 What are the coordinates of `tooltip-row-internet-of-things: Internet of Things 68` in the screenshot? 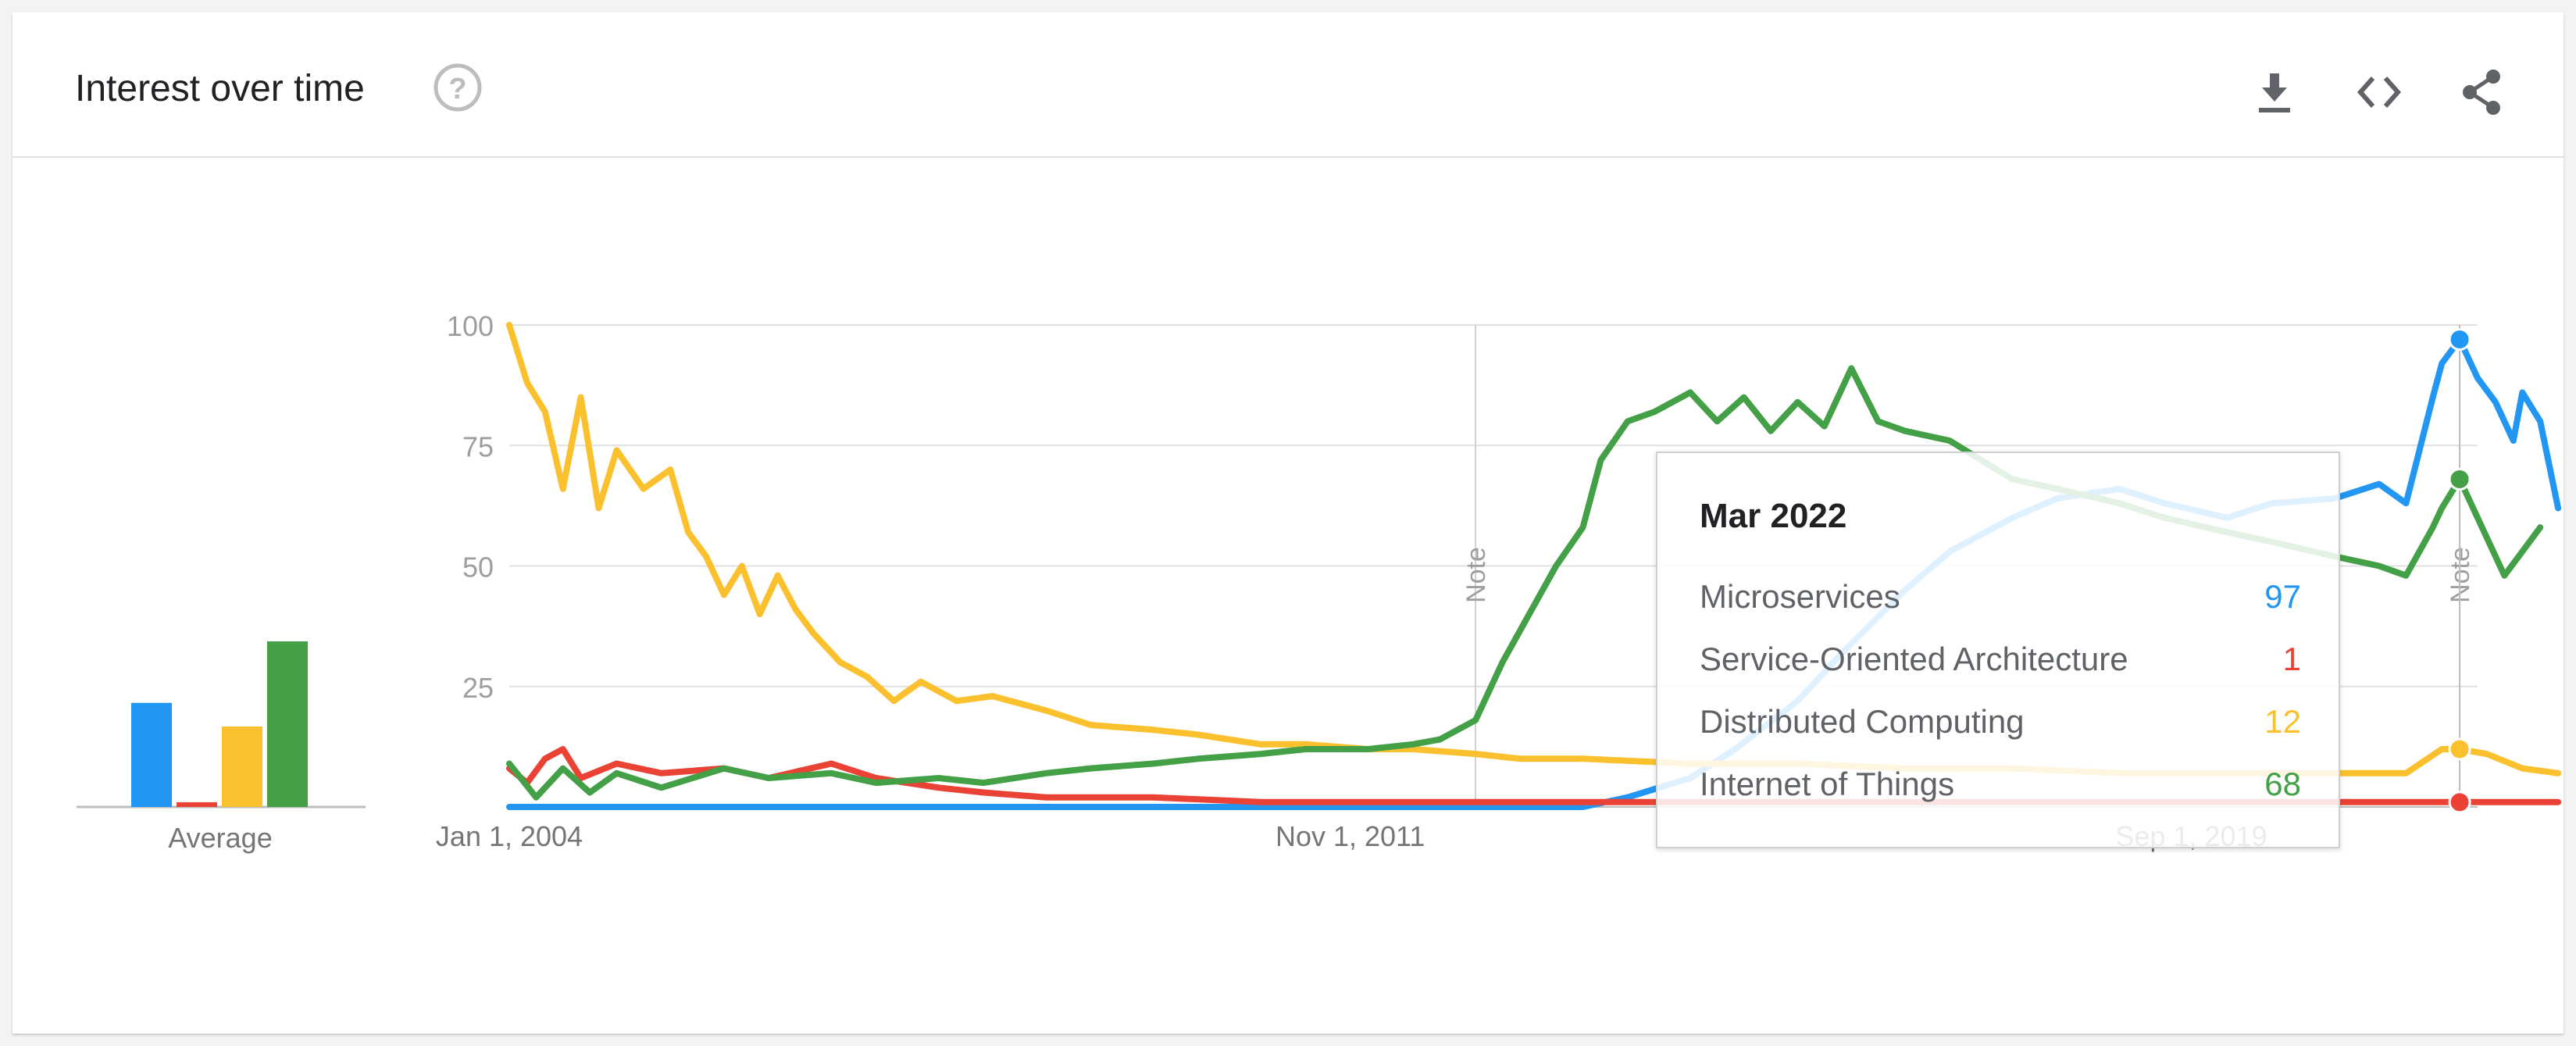 It's located at (2000, 789).